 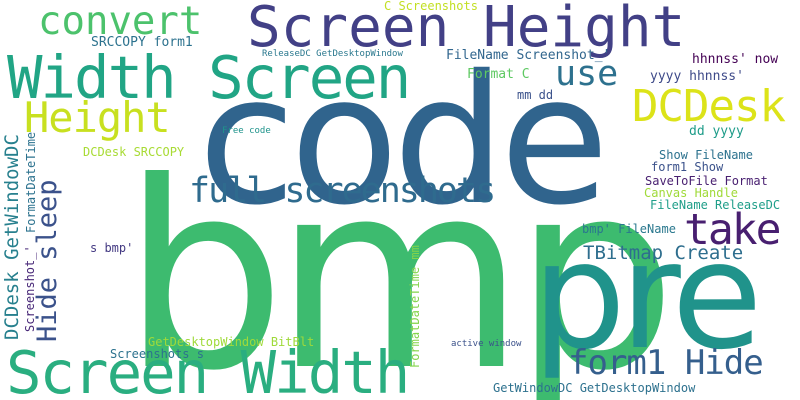 What do you see at coordinates (112, 248) in the screenshot?
I see `word-s-bmp: s bmp'` at bounding box center [112, 248].